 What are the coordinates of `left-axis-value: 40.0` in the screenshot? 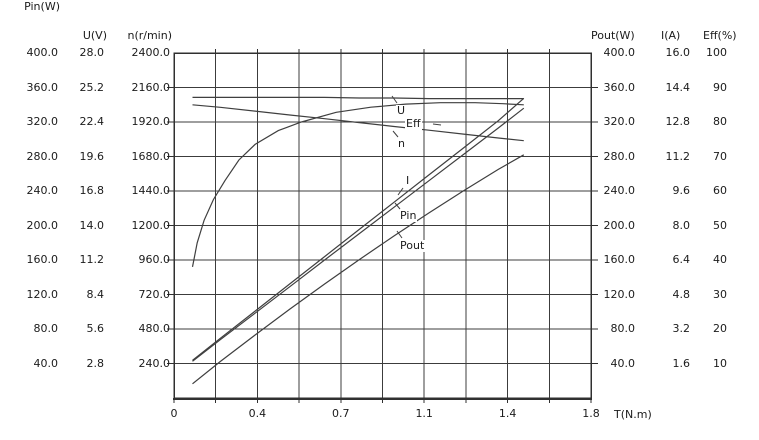 It's located at (46, 363).